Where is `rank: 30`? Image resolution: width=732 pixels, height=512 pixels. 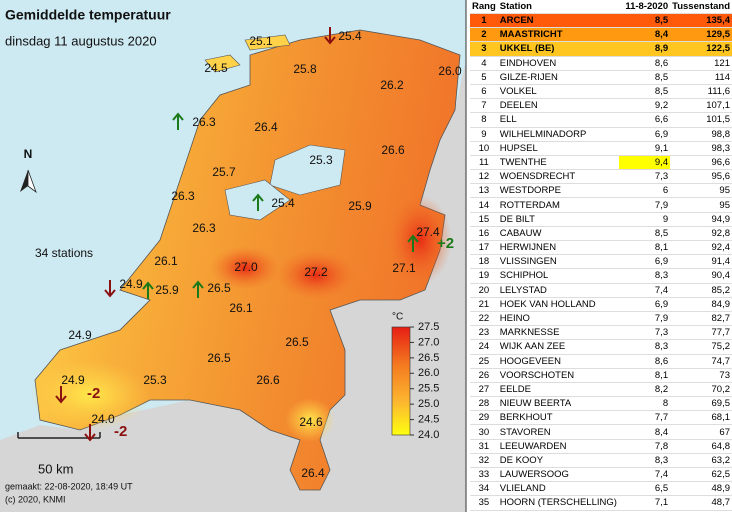 rank: 30 is located at coordinates (484, 432).